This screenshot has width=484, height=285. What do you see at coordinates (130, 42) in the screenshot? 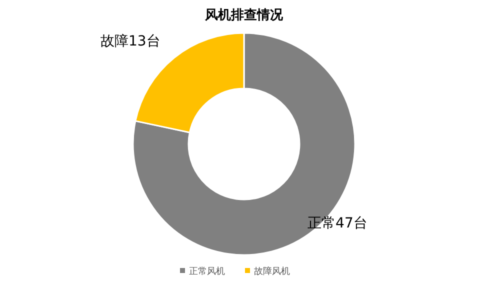
I see `data-label: 故障13台` at bounding box center [130, 42].